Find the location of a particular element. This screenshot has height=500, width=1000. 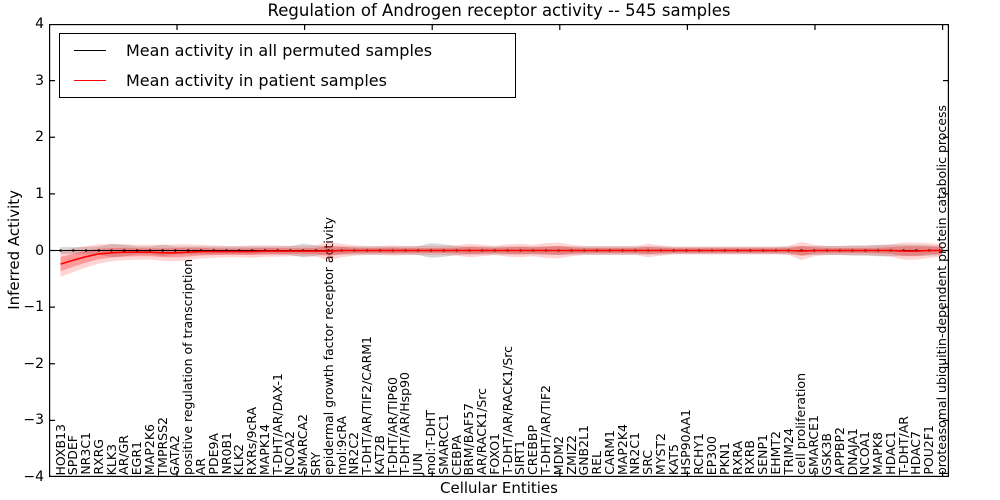

y-tick-label: −3 is located at coordinates (33, 420).